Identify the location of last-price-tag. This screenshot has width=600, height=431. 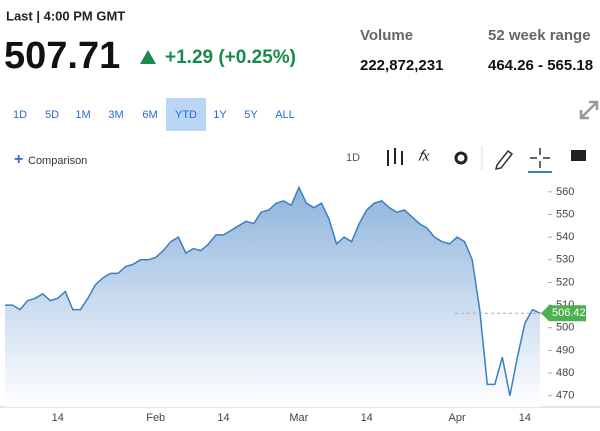
(563, 313).